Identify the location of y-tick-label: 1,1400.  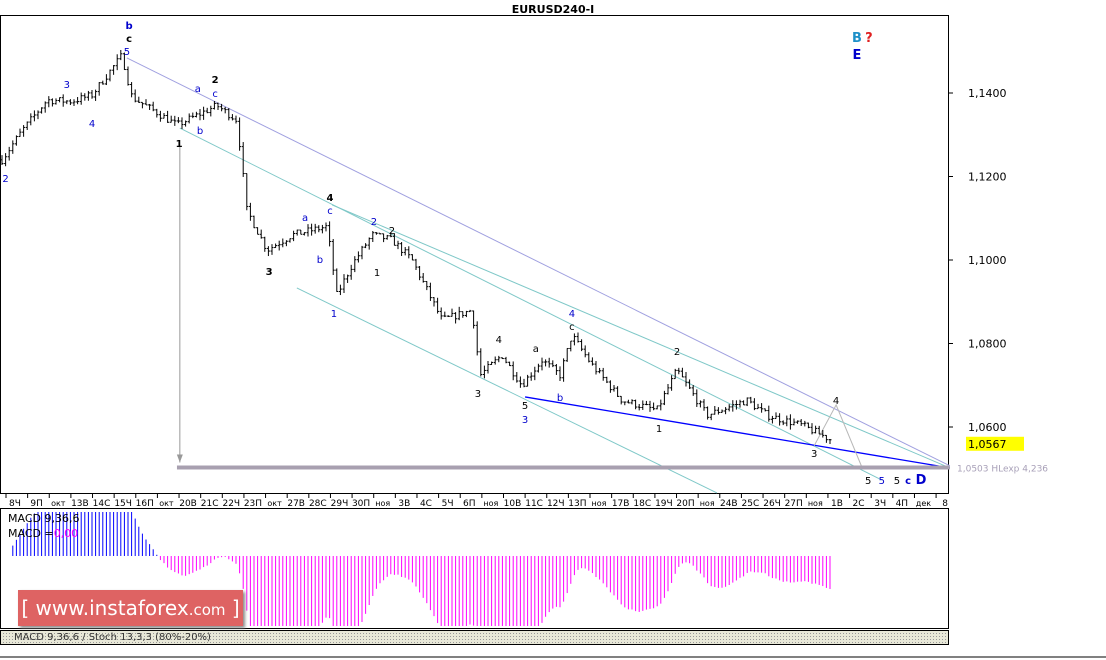
(987, 93).